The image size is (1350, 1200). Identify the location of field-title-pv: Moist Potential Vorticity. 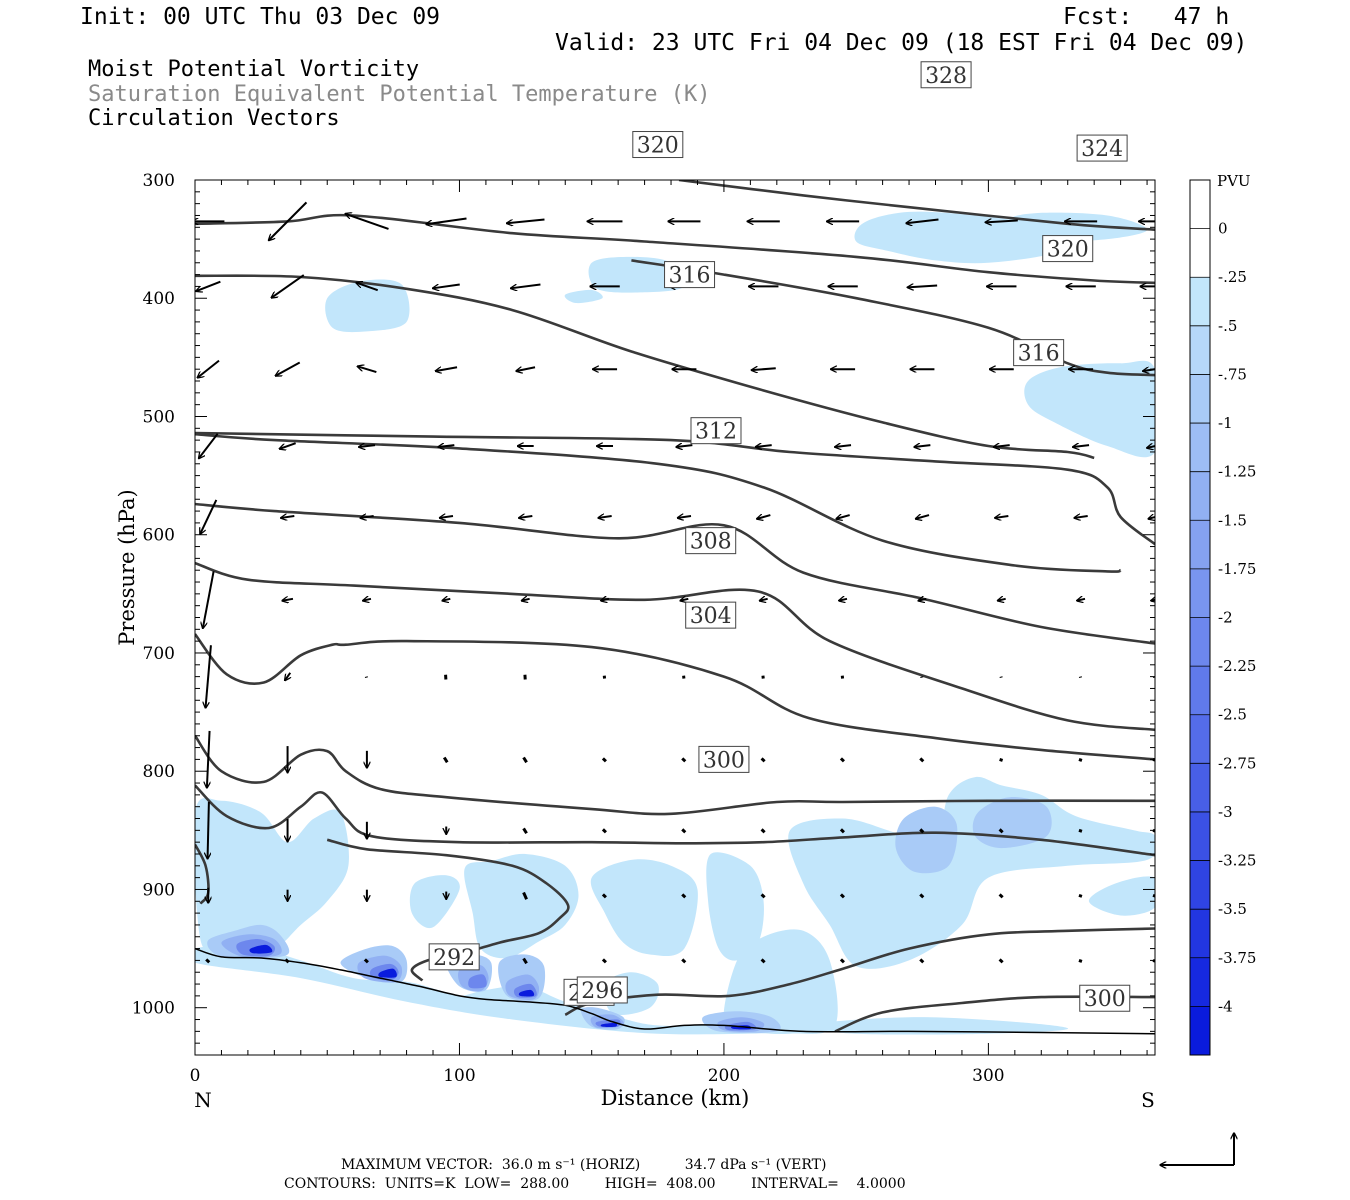
(254, 69).